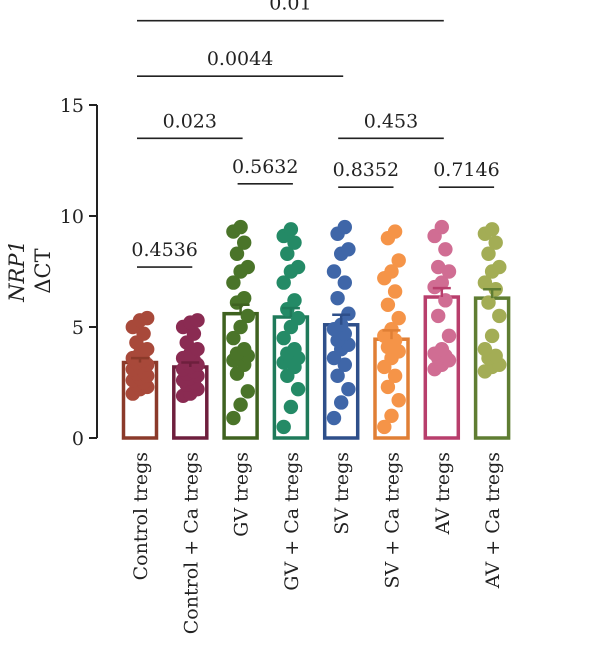 The width and height of the screenshot is (600, 647). What do you see at coordinates (191, 543) in the screenshot?
I see `category-label: Control + Ca tregs` at bounding box center [191, 543].